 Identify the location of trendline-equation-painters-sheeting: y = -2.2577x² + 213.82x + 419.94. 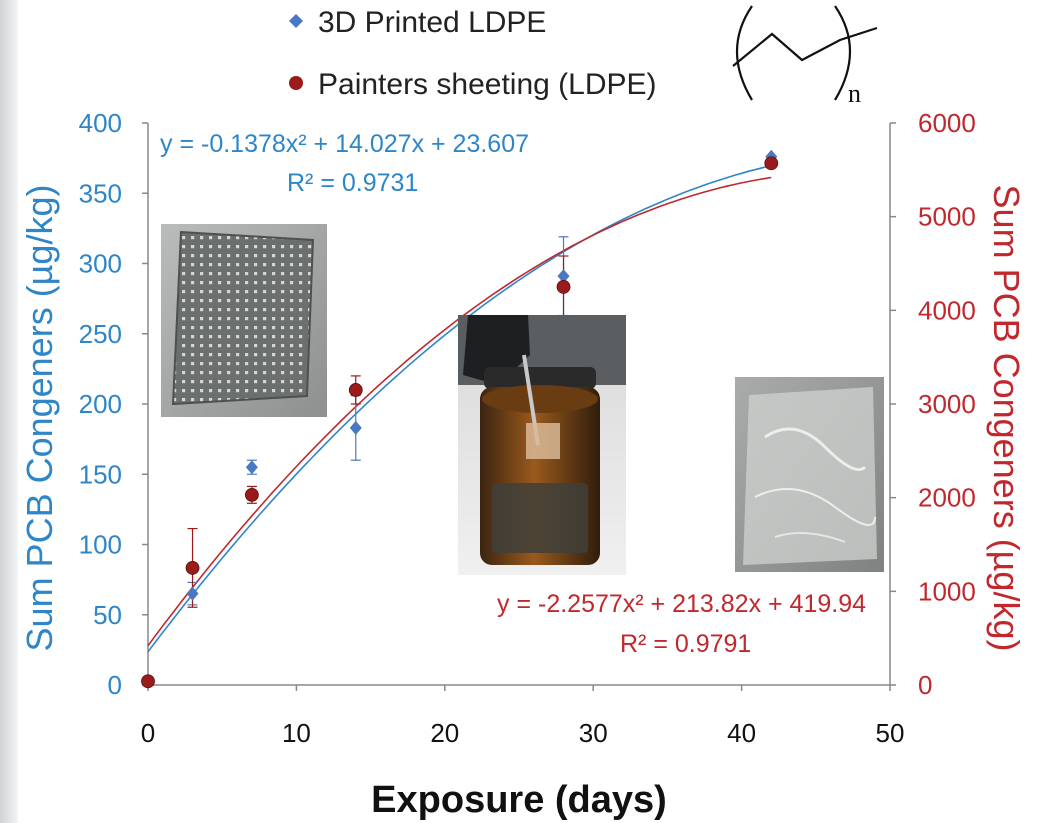
(681, 604).